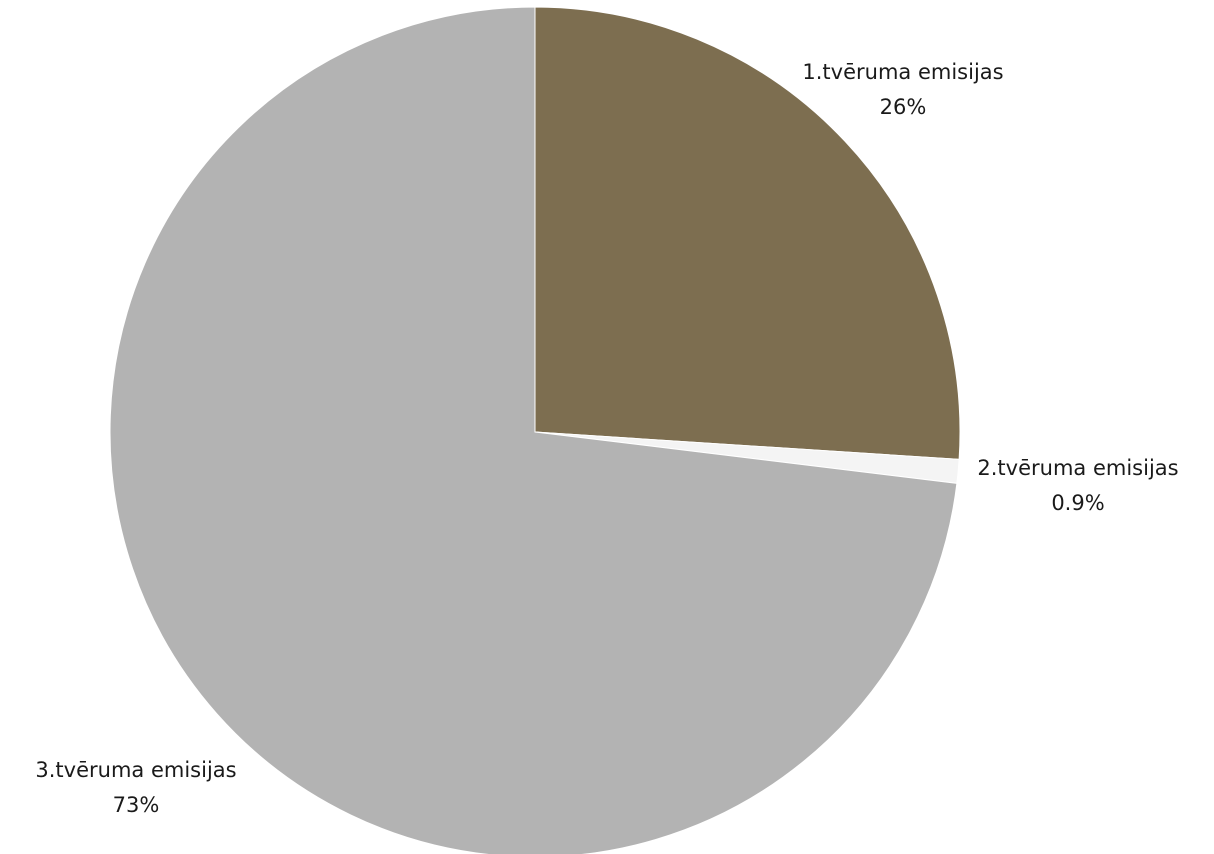 The height and width of the screenshot is (854, 1214). Describe the element at coordinates (1077, 485) in the screenshot. I see `slice-label-2: 2.tvēruma emisijas 0.9%` at that location.